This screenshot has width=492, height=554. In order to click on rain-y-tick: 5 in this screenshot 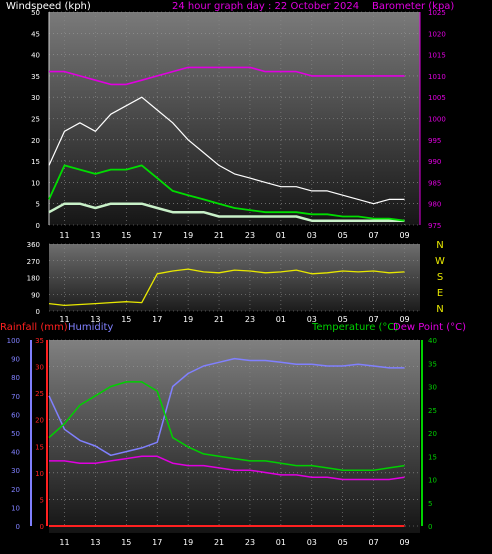, I will do `click(42, 500)`.